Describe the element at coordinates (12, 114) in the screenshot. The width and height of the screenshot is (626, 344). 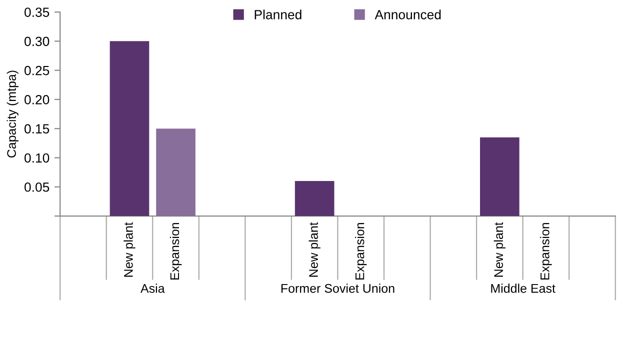
I see `y-axis-title: Capacity (mtpa)` at that location.